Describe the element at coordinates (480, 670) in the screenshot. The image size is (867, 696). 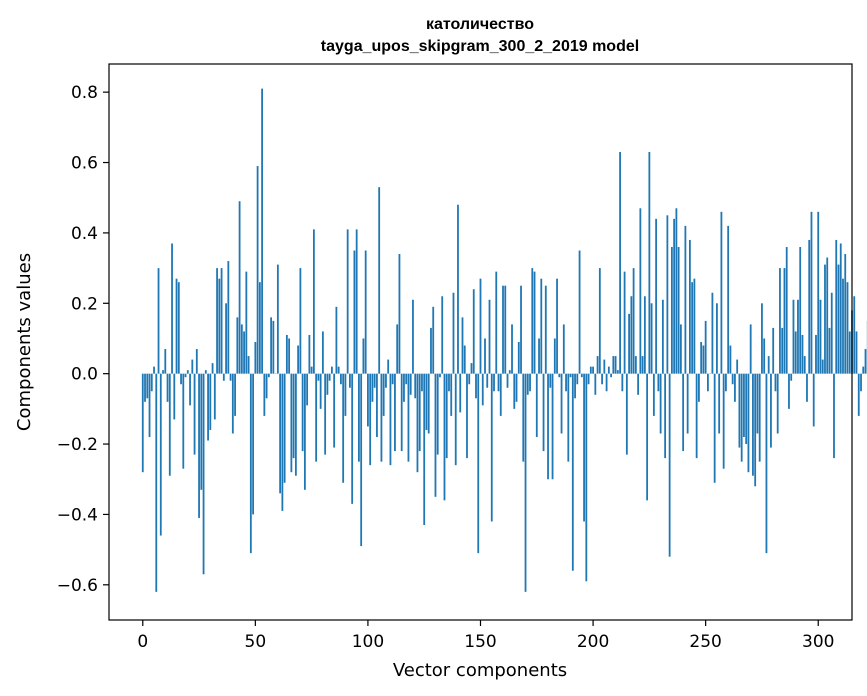
I see `x-axis-label: Vector components` at that location.